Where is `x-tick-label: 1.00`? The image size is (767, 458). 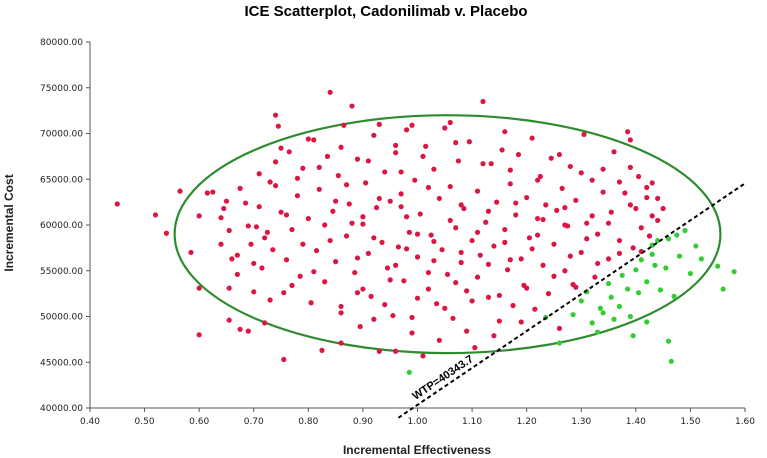 x-tick-label: 1.00 is located at coordinates (417, 422).